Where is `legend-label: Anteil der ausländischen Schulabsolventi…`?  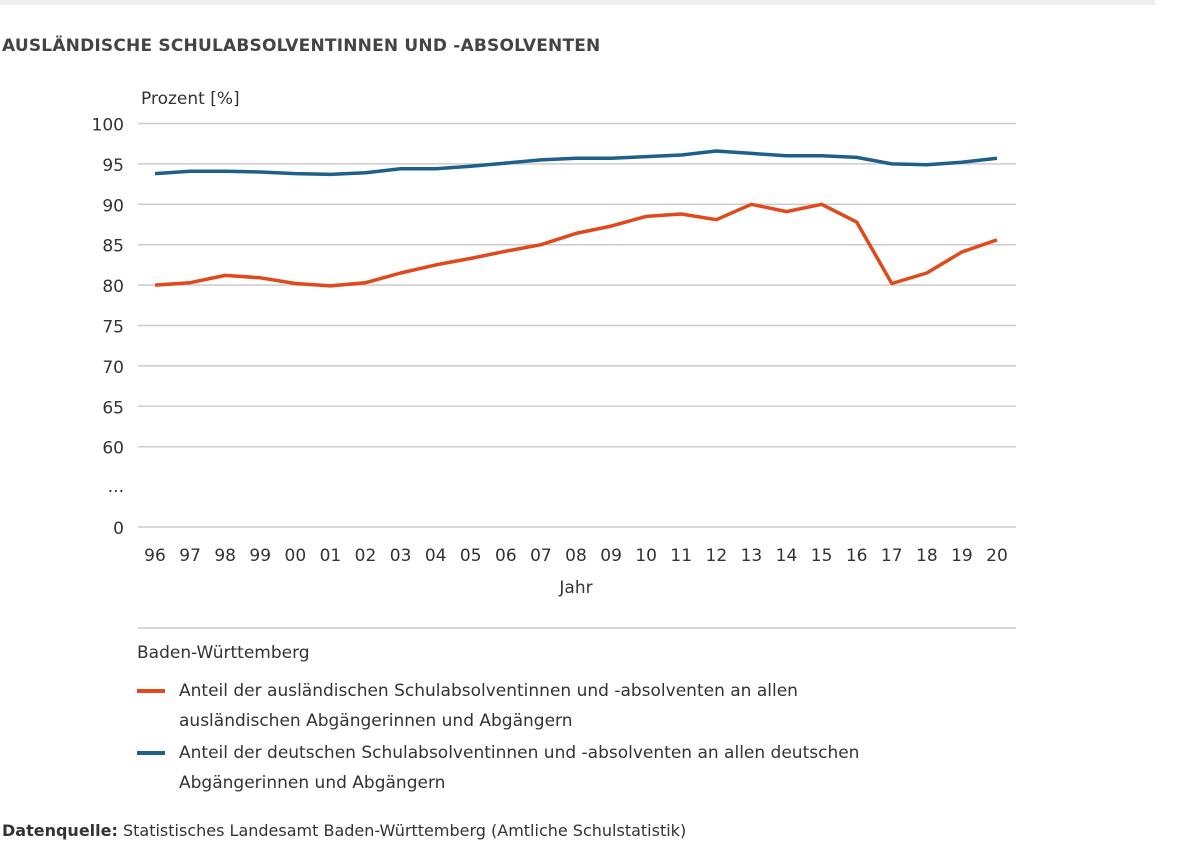 legend-label: Anteil der ausländischen Schulabsolventi… is located at coordinates (488, 706).